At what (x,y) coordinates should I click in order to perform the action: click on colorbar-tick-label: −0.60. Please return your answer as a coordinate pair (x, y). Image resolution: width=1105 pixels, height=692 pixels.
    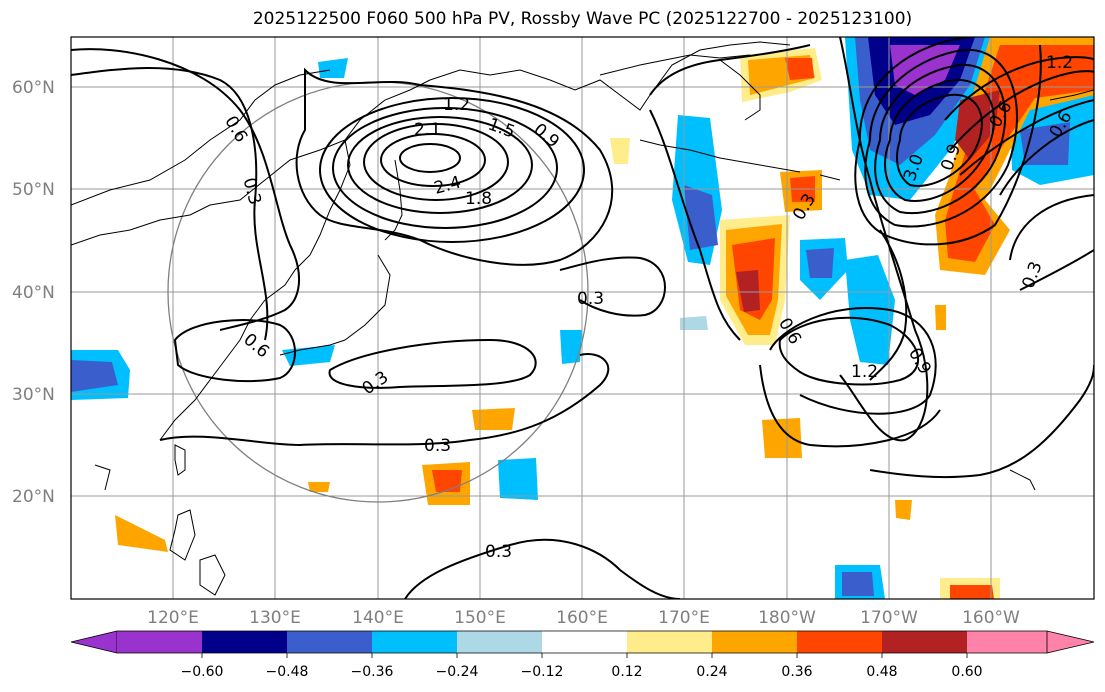
    Looking at the image, I should click on (202, 672).